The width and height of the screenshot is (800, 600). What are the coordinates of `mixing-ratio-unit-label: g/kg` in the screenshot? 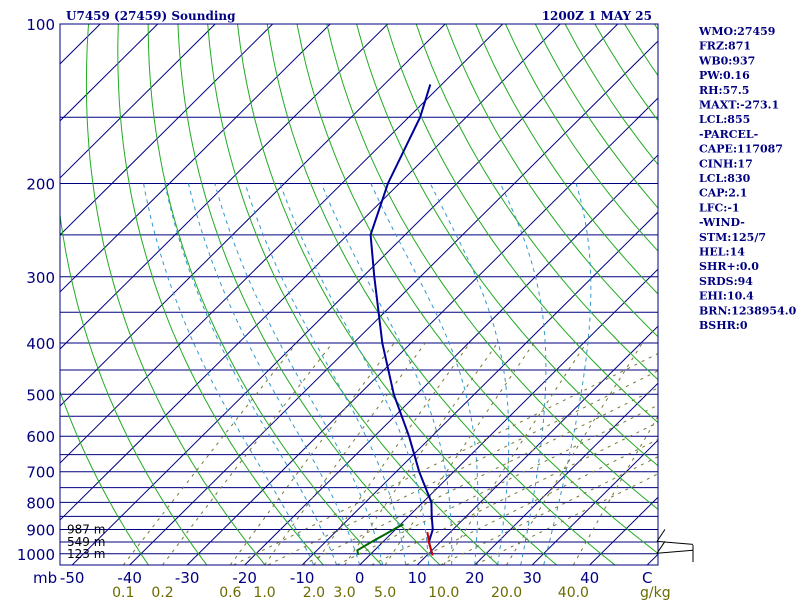 It's located at (655, 592).